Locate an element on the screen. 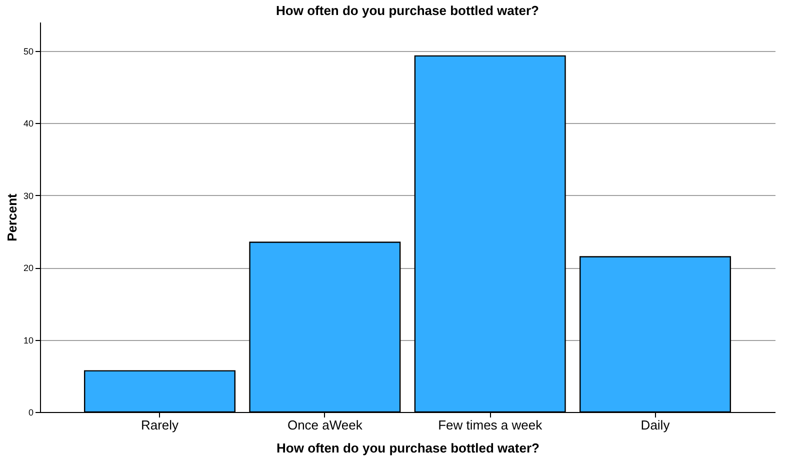  x-tick-label: Few times a week is located at coordinates (490, 425).